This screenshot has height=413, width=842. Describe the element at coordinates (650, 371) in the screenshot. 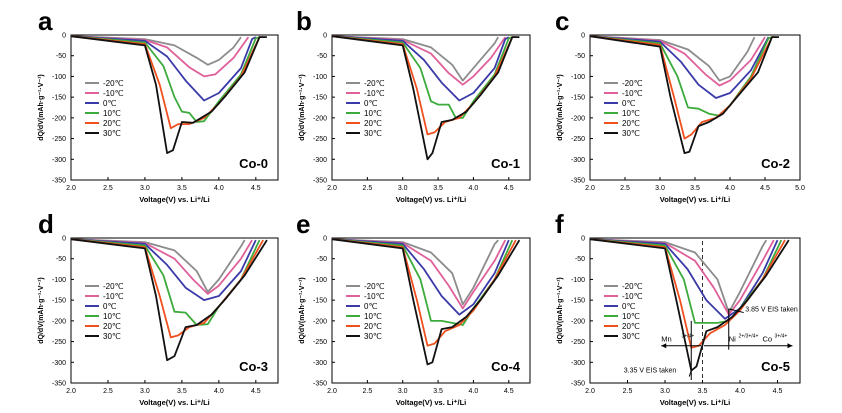

I see `annotation-eis-335: 3.35 V EIS taken` at that location.